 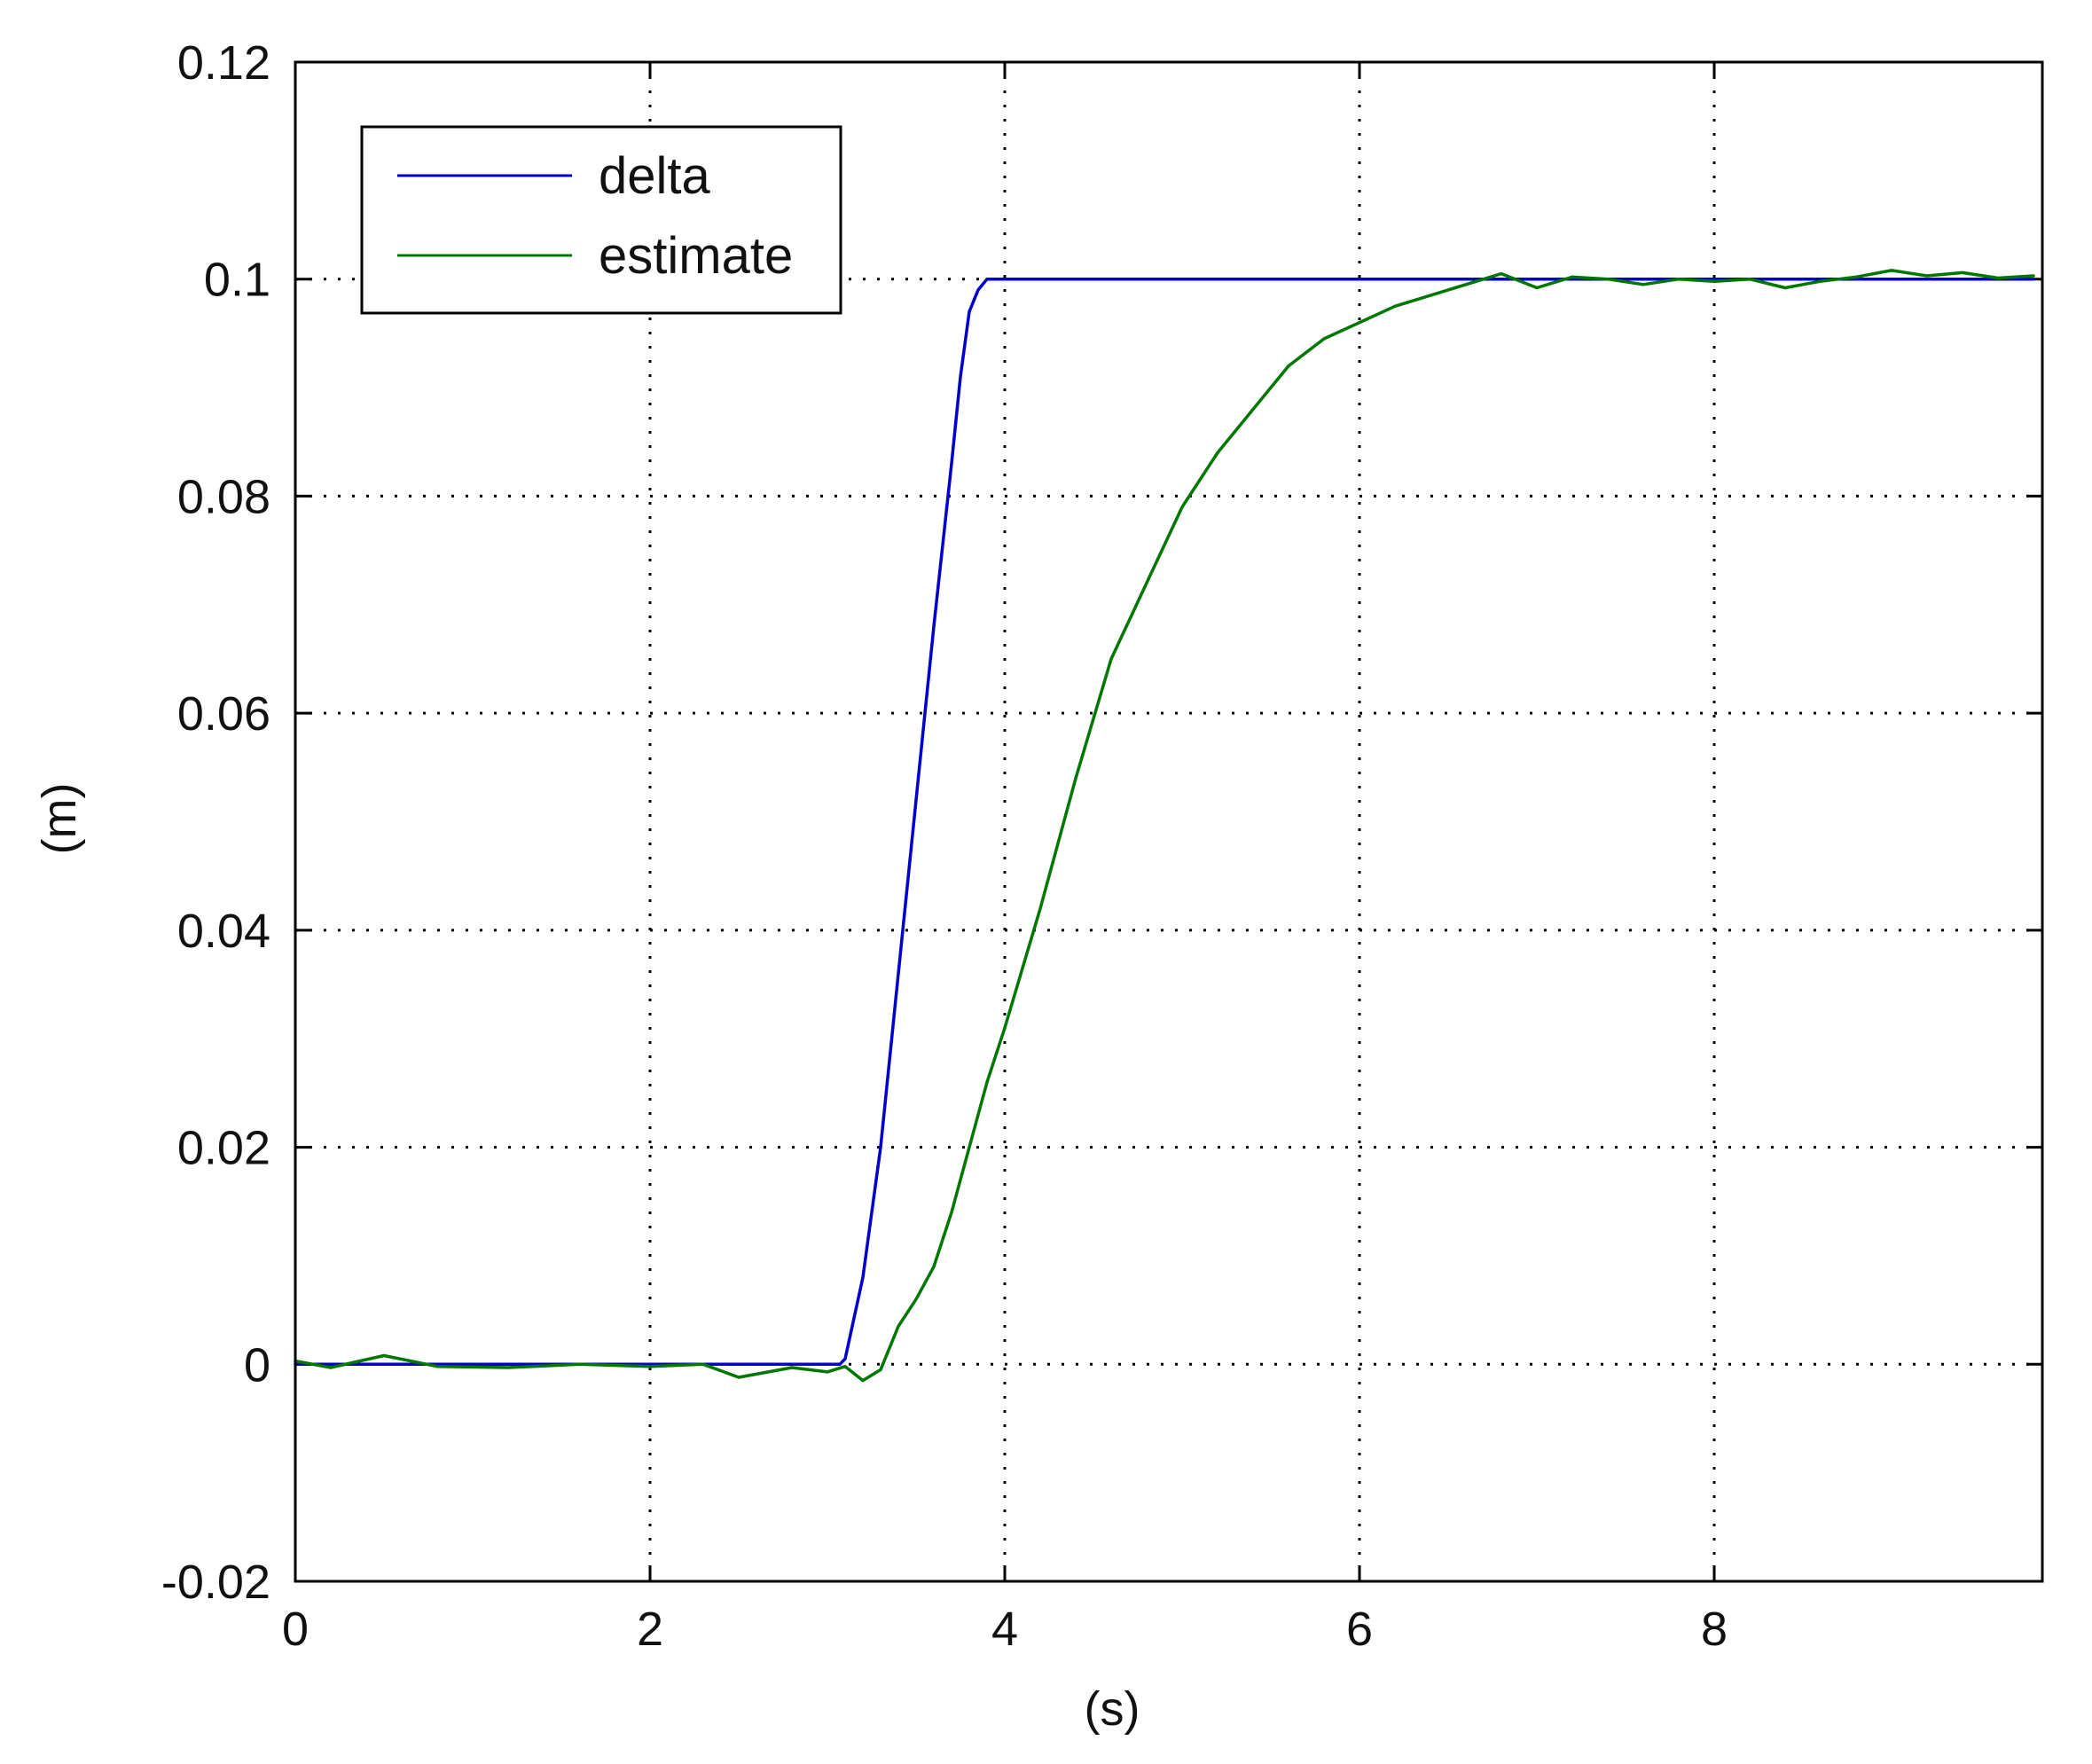 I want to click on x-tick-label: 6, so click(x=1359, y=1629).